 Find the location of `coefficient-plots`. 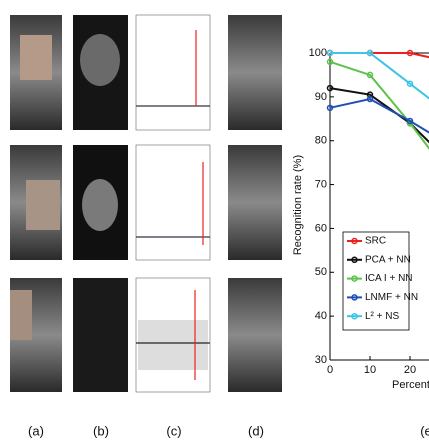

coefficient-plots is located at coordinates (173, 203).